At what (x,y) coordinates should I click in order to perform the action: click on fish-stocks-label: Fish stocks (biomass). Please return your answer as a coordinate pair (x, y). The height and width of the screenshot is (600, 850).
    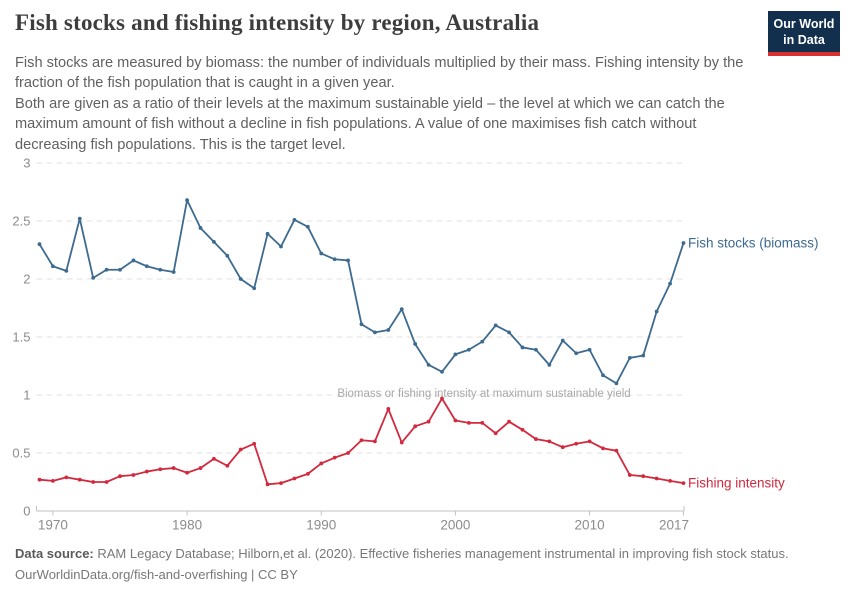
    Looking at the image, I should click on (753, 243).